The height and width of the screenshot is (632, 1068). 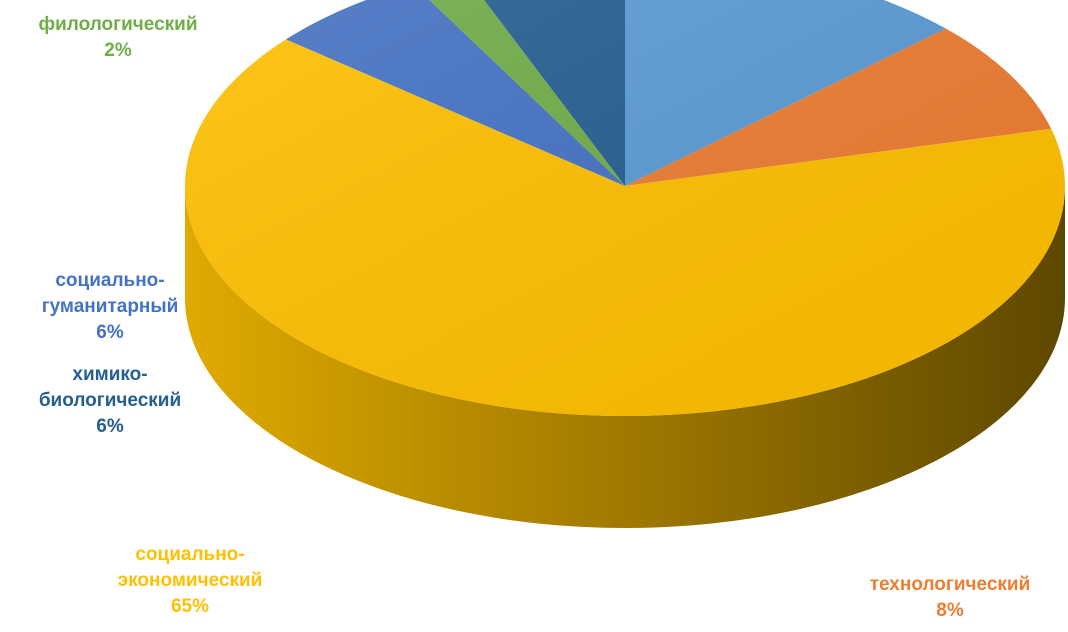 I want to click on label-philological-name: филологический, so click(x=118, y=24).